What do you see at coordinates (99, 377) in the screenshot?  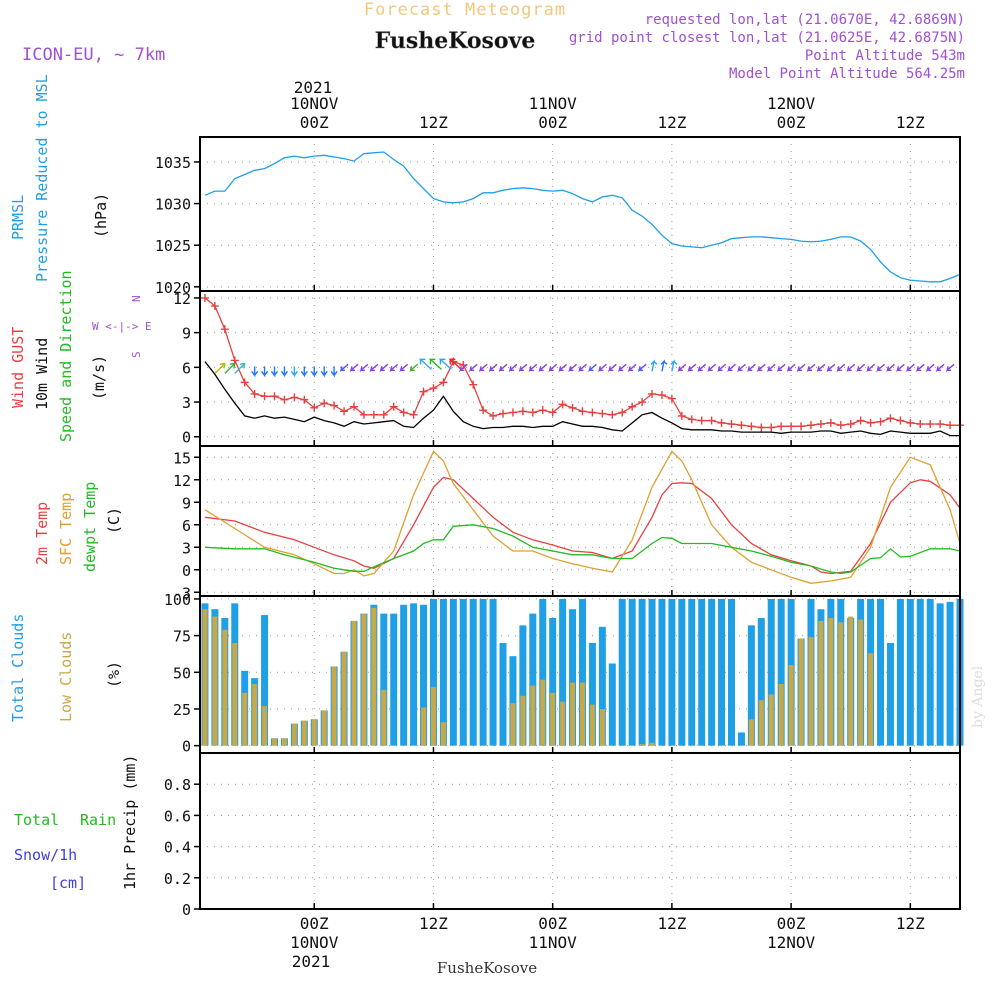 I see `wind-unit-label: (m/s)` at bounding box center [99, 377].